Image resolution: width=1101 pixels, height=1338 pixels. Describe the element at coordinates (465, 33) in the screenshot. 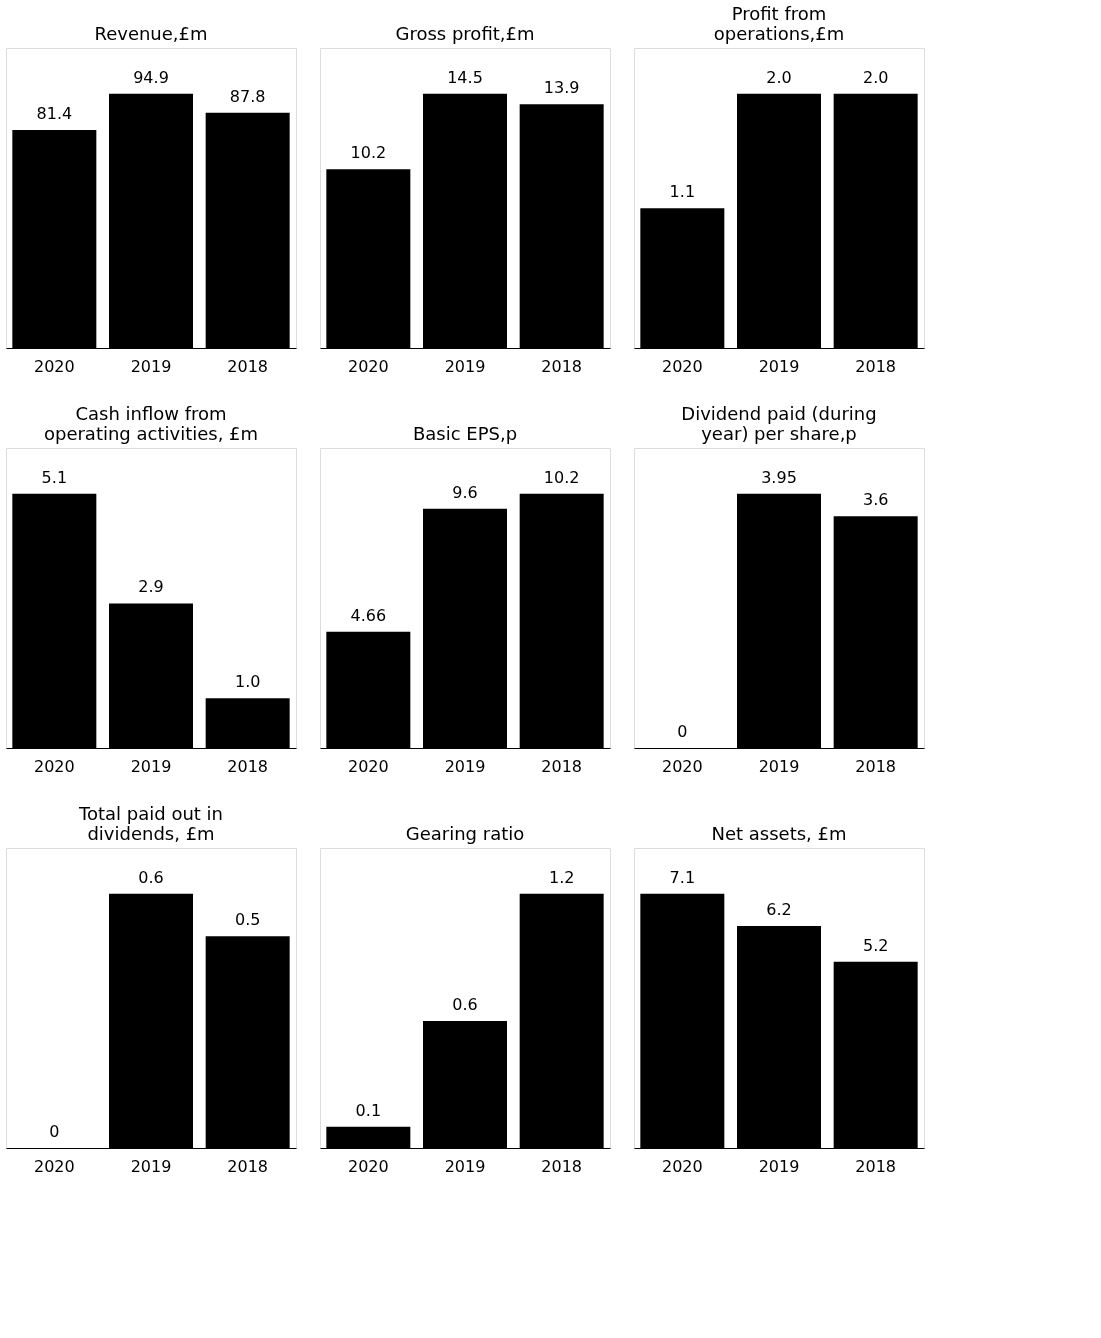

I see `chart-title: Gross profit,£m` at that location.